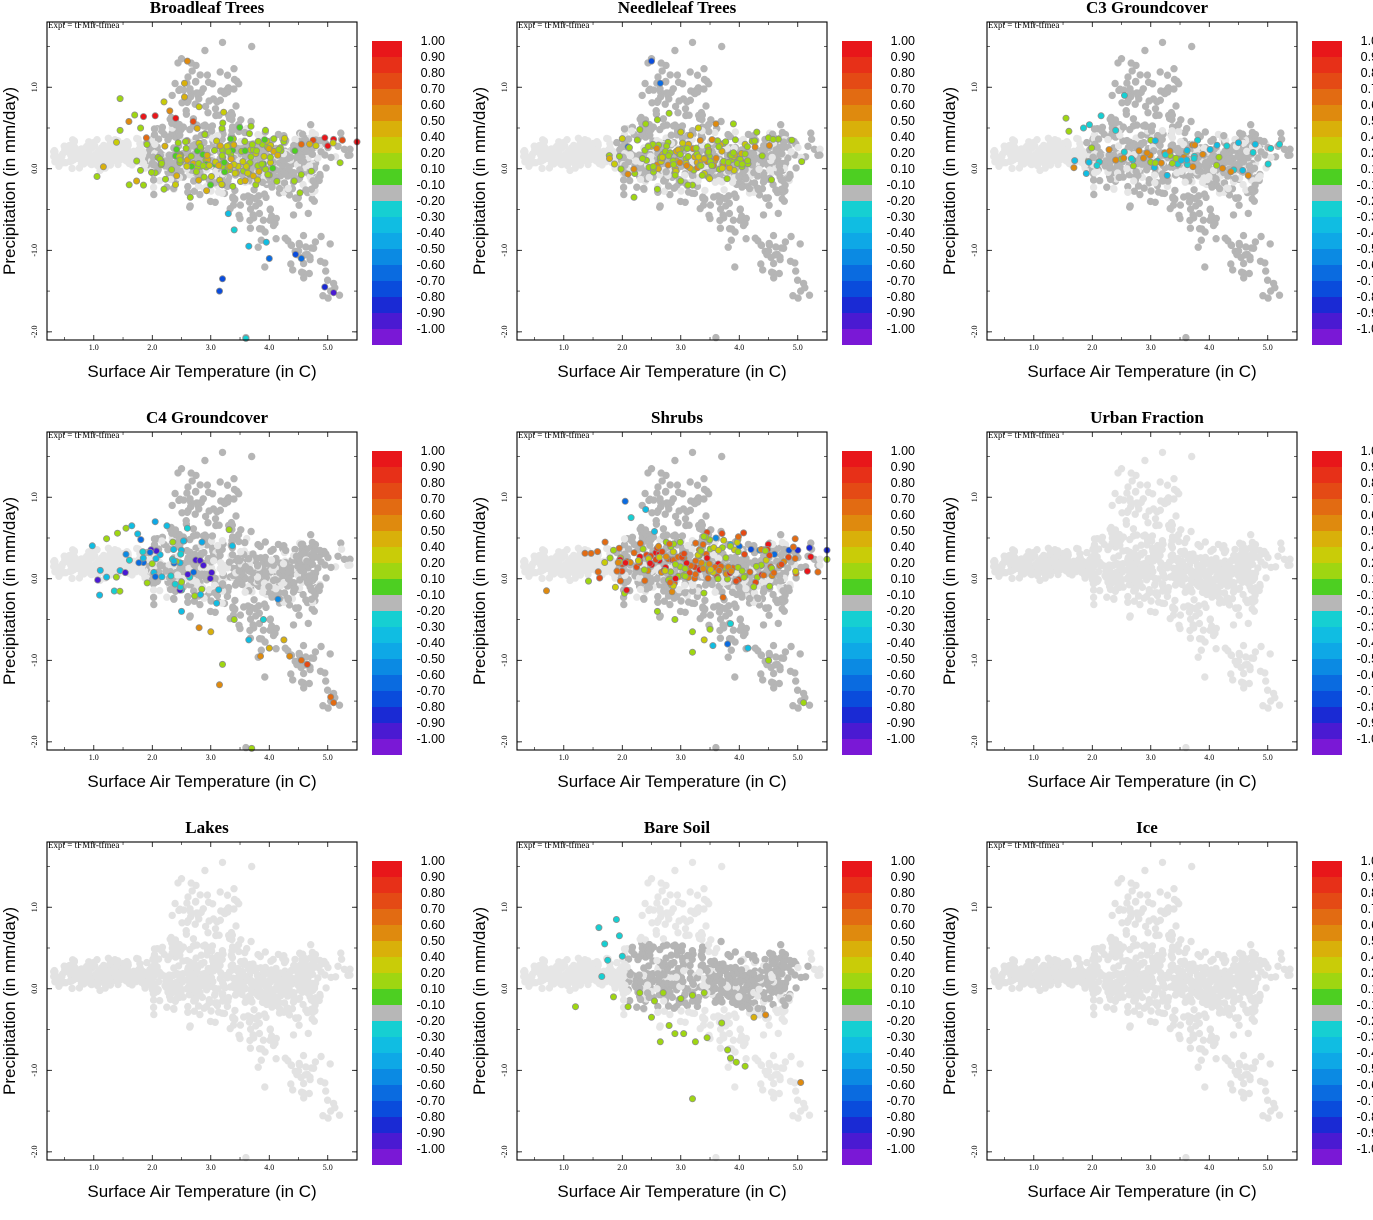  Describe the element at coordinates (1367, 89) in the screenshot. I see `colorbar-label: 0.70` at that location.